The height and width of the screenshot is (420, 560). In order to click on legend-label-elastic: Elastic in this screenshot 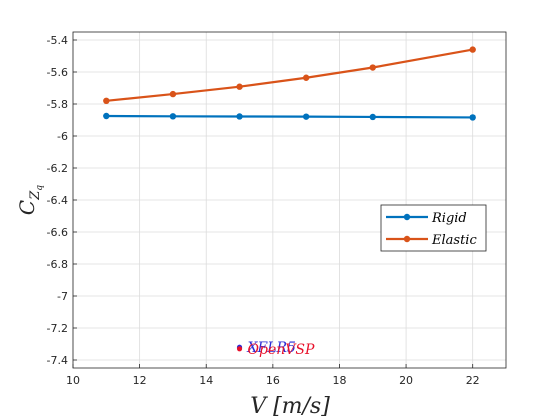, I will do `click(454, 240)`.